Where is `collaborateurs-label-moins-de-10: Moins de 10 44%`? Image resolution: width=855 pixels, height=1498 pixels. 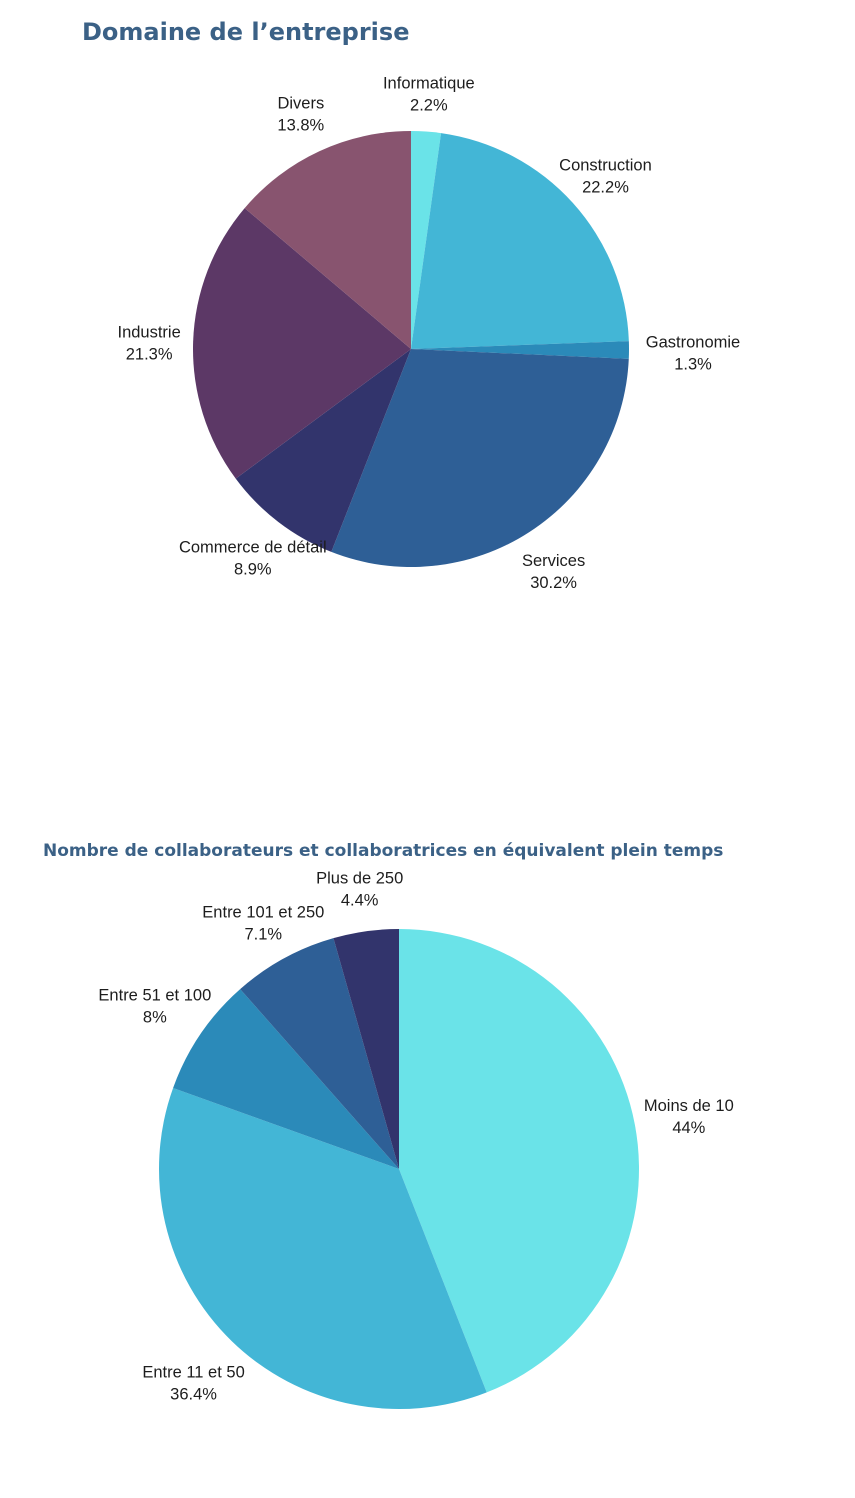
collaborateurs-label-moins-de-10: Moins de 10 44% is located at coordinates (689, 1117).